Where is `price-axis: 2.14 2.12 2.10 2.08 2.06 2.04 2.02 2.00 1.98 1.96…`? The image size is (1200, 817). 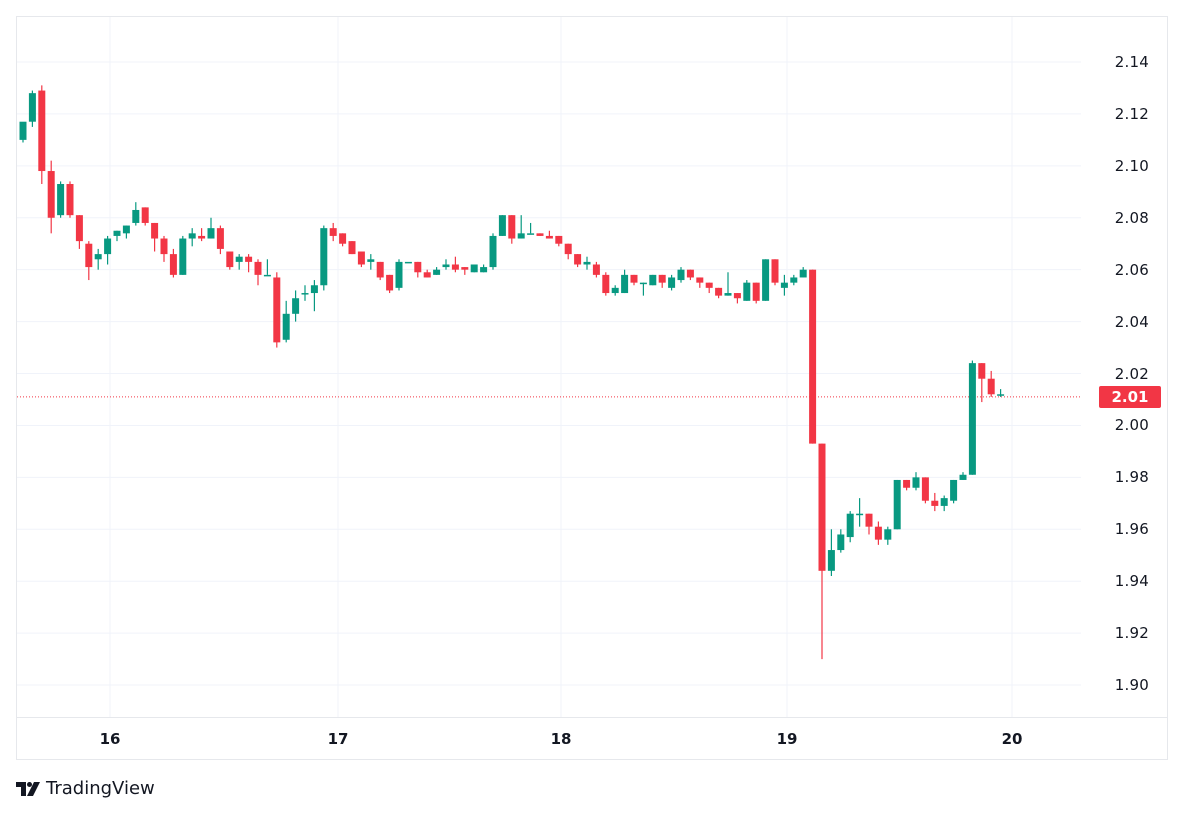 price-axis: 2.14 2.12 2.10 2.08 2.06 2.04 2.02 2.00 1.98 1.96… is located at coordinates (1124, 367).